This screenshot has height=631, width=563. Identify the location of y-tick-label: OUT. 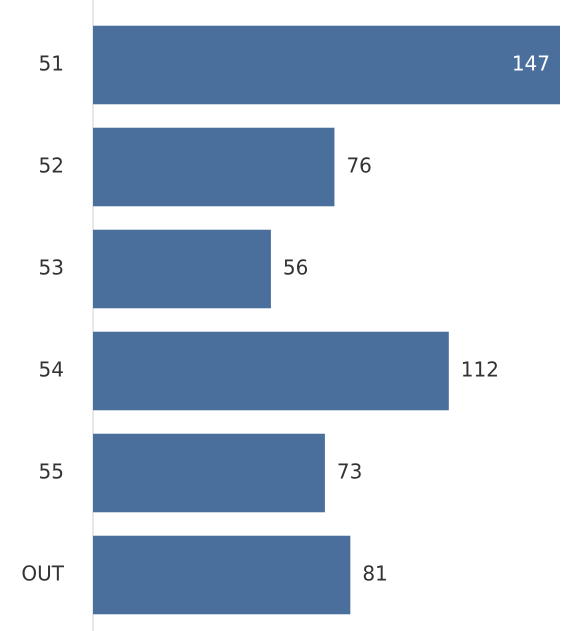
(42, 574).